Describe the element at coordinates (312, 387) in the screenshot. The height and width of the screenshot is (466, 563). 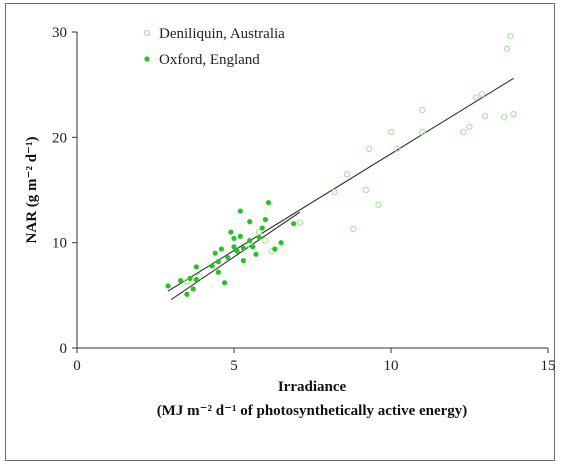
I see `x-axis-title: Irradiance` at that location.